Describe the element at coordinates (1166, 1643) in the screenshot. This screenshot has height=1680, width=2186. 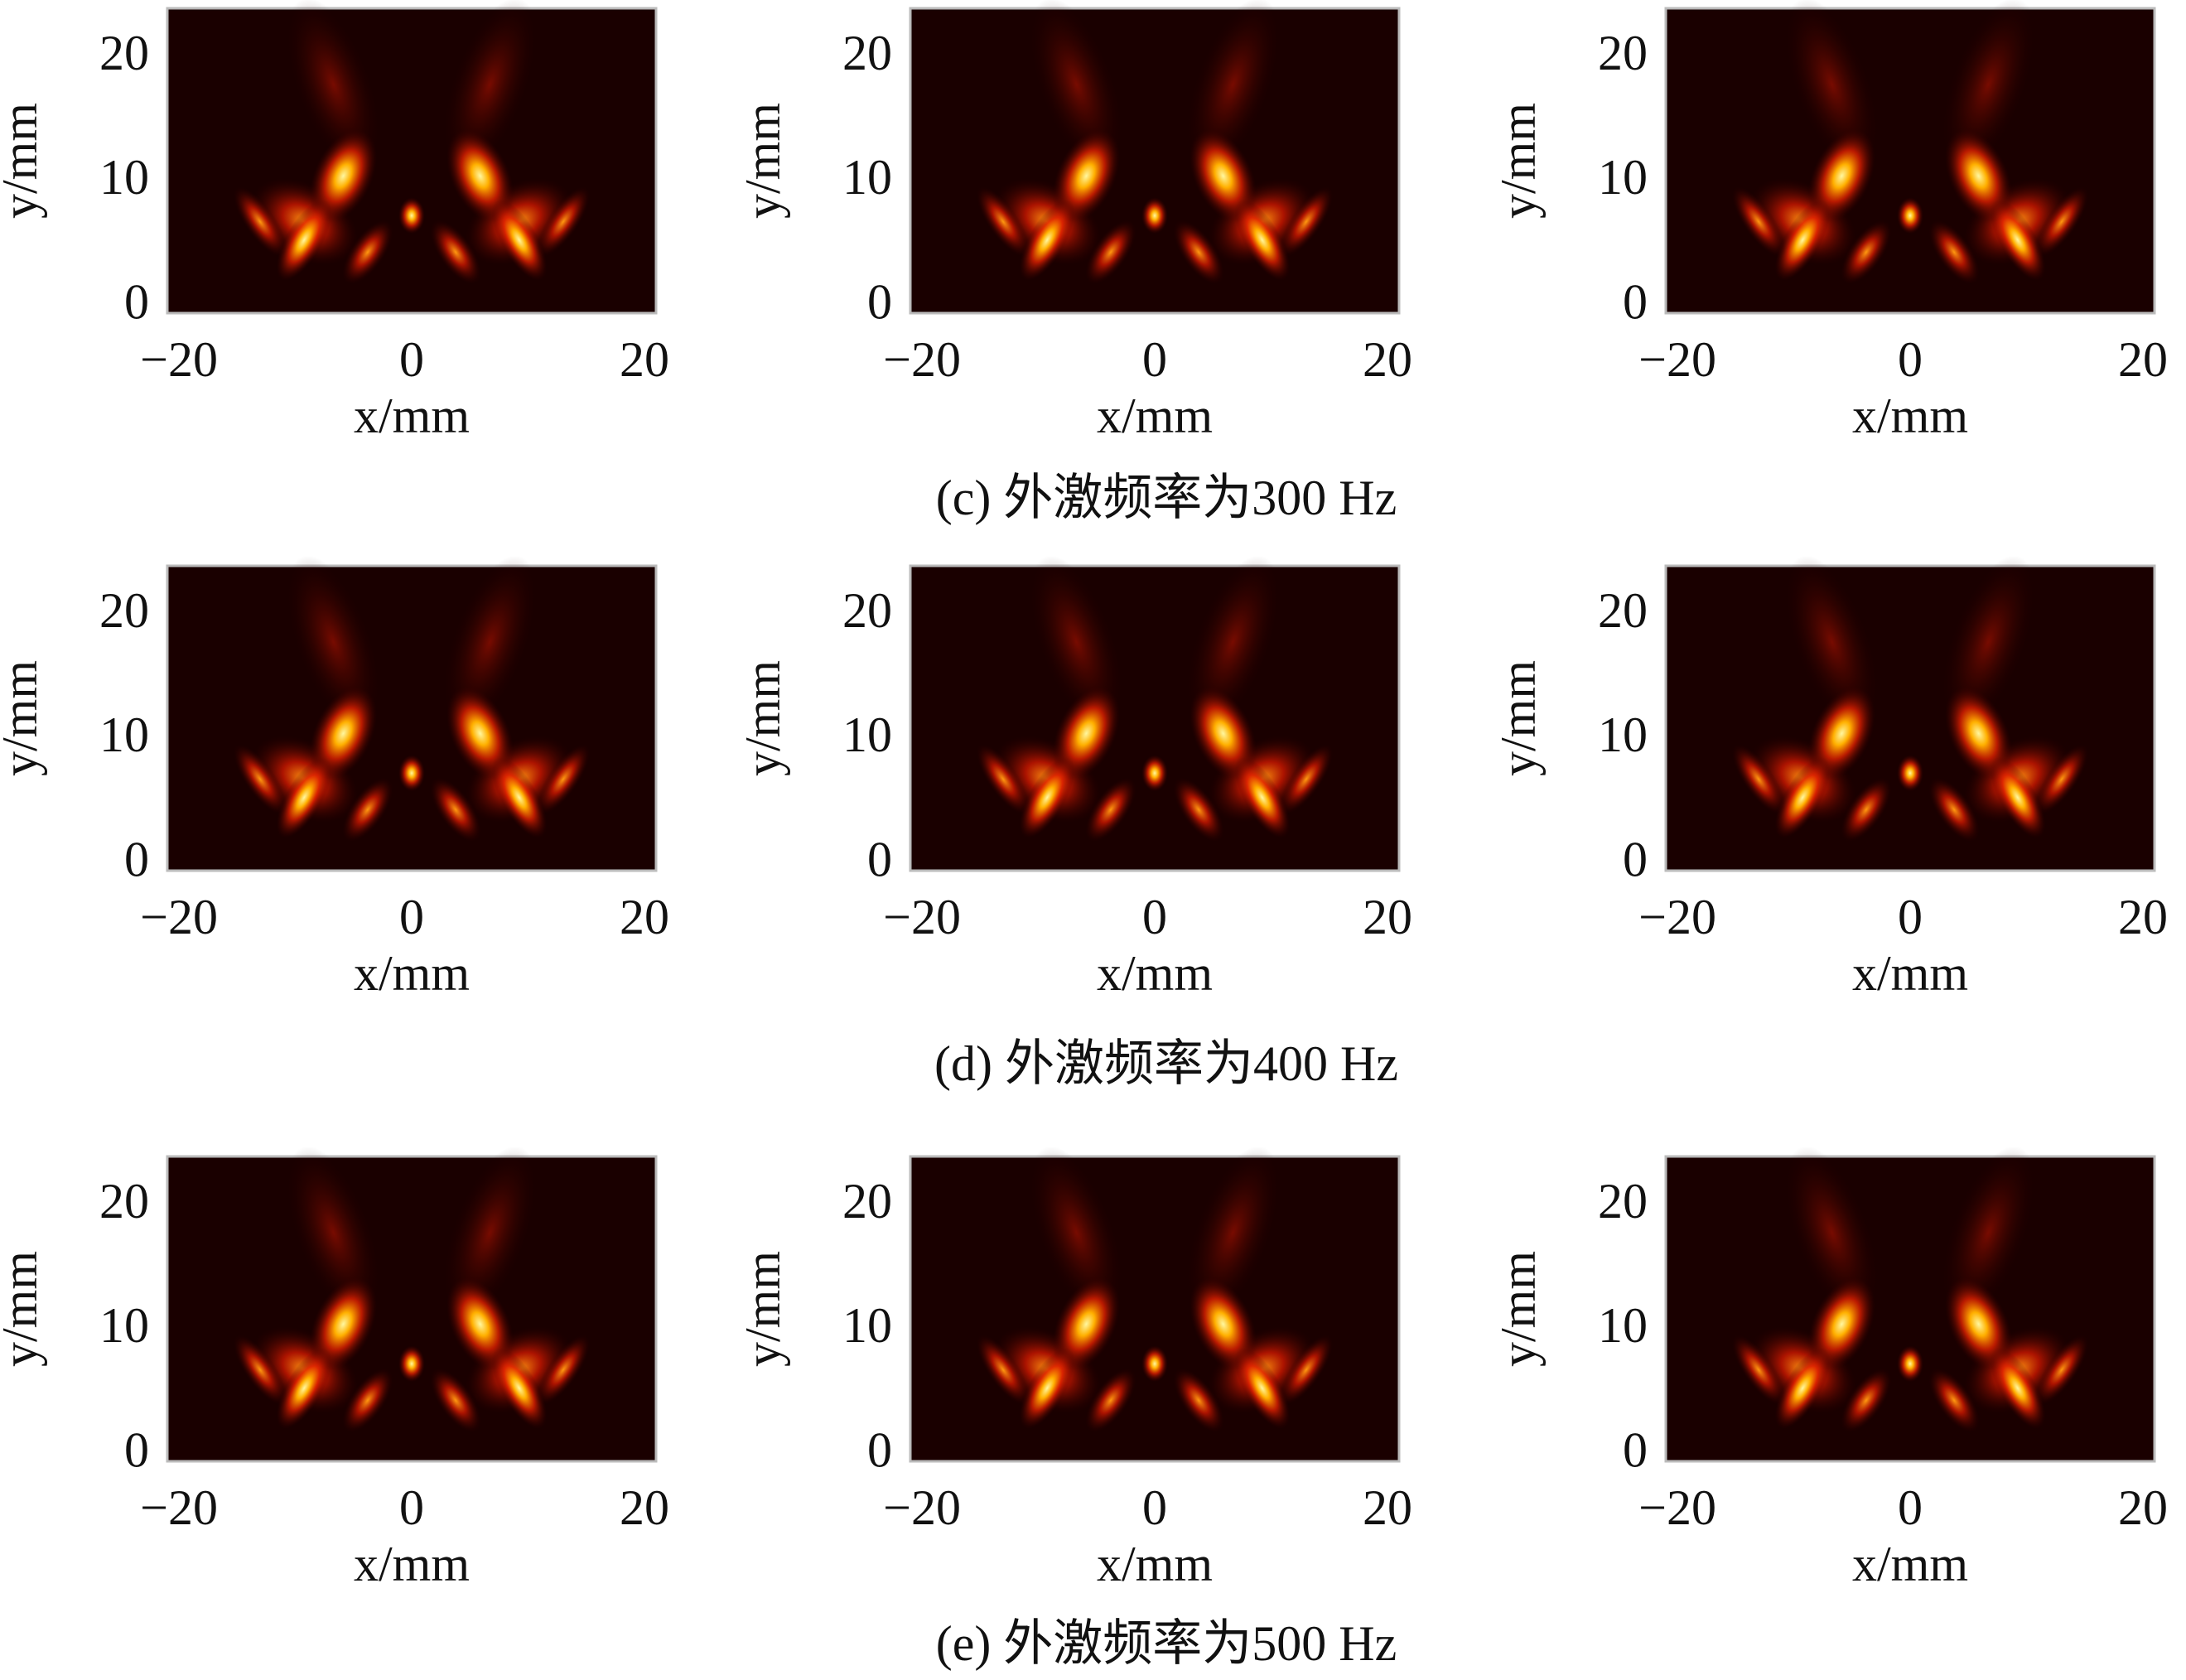
I see `caption: (e) 外激频率为500 Hz` at that location.